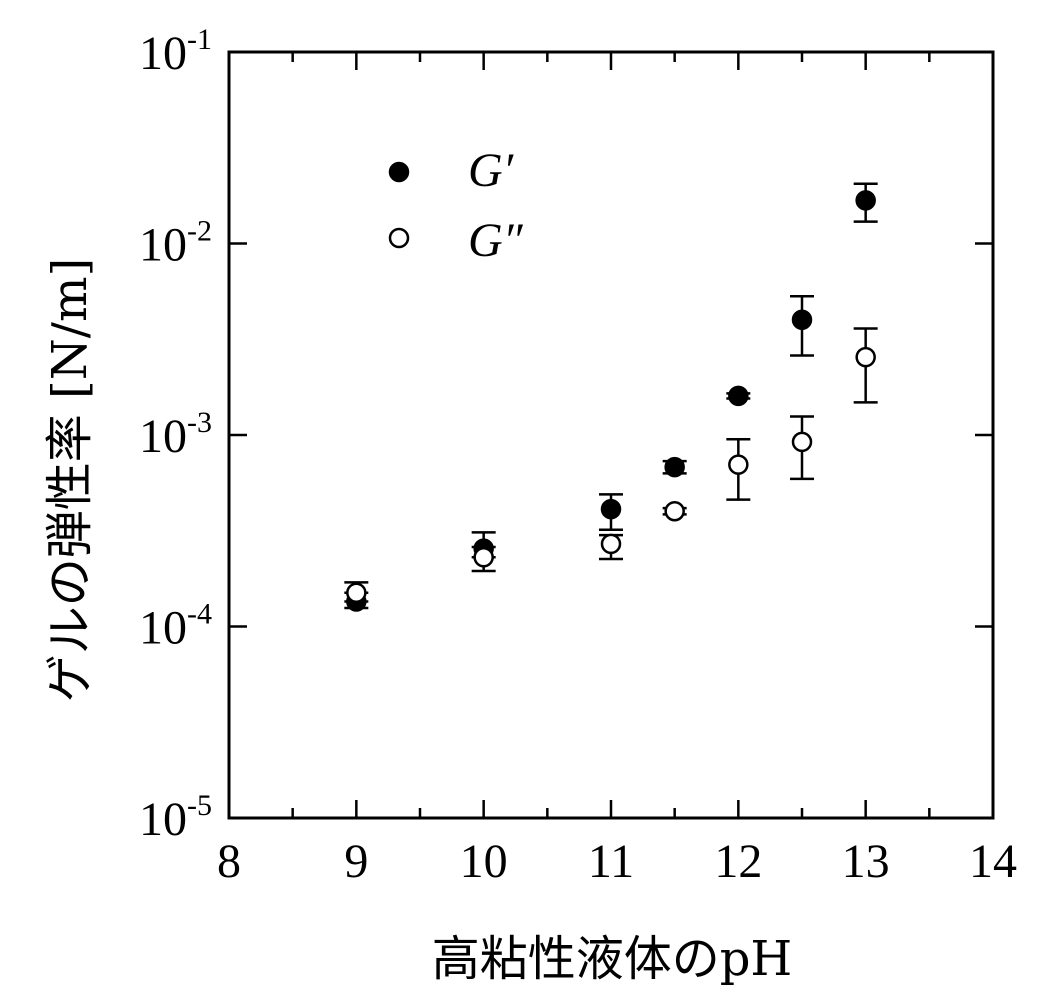 The width and height of the screenshot is (1054, 1002). I want to click on y-tick-label: 10⁻¹, so click(175, 51).